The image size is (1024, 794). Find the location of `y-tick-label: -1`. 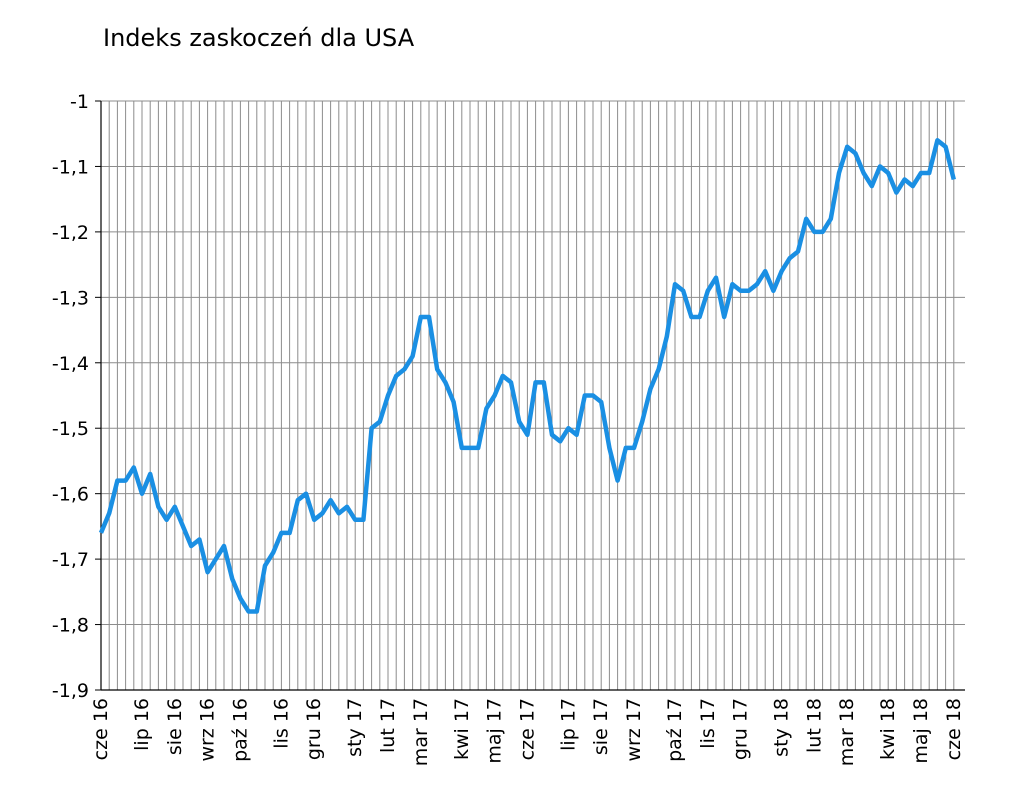

y-tick-label: -1 is located at coordinates (79, 102).